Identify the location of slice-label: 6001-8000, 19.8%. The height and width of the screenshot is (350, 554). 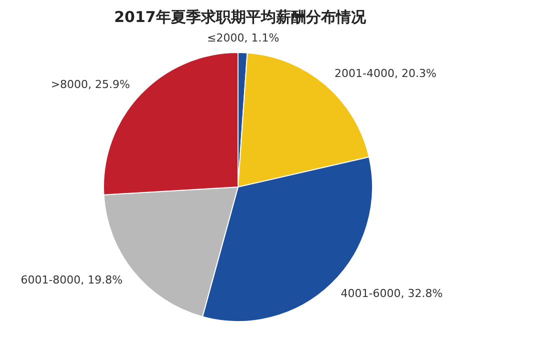
(71, 279).